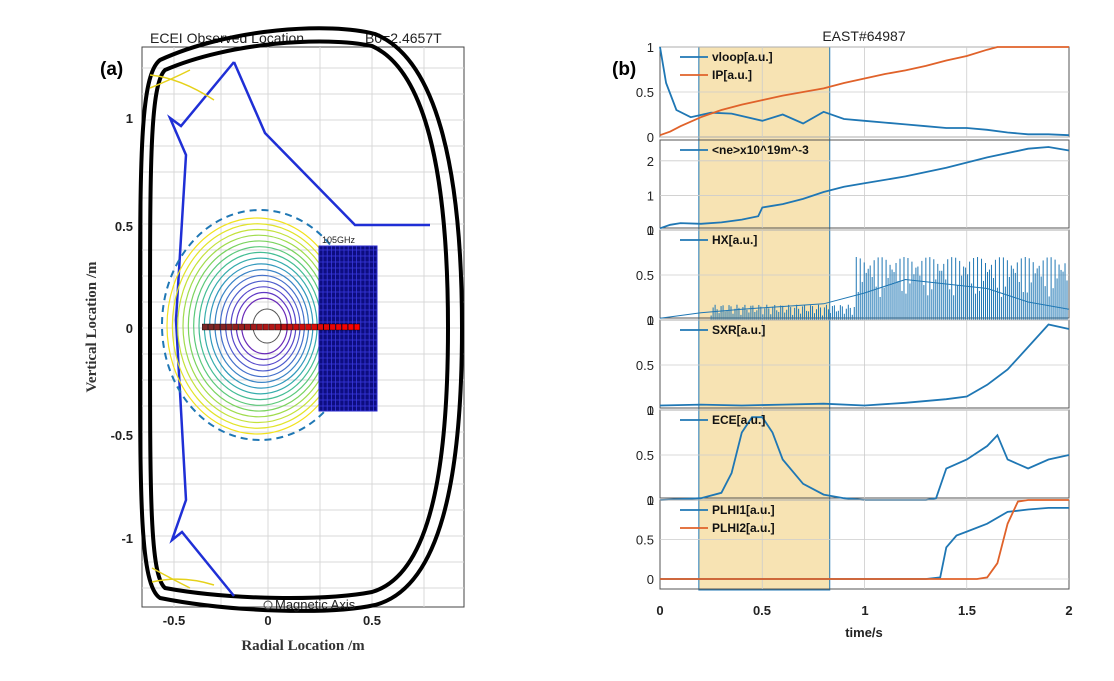 The image size is (1114, 681). Describe the element at coordinates (853, 275) in the screenshot. I see `subplot-2: 0 0.5 1 HX[a.u.]` at that location.